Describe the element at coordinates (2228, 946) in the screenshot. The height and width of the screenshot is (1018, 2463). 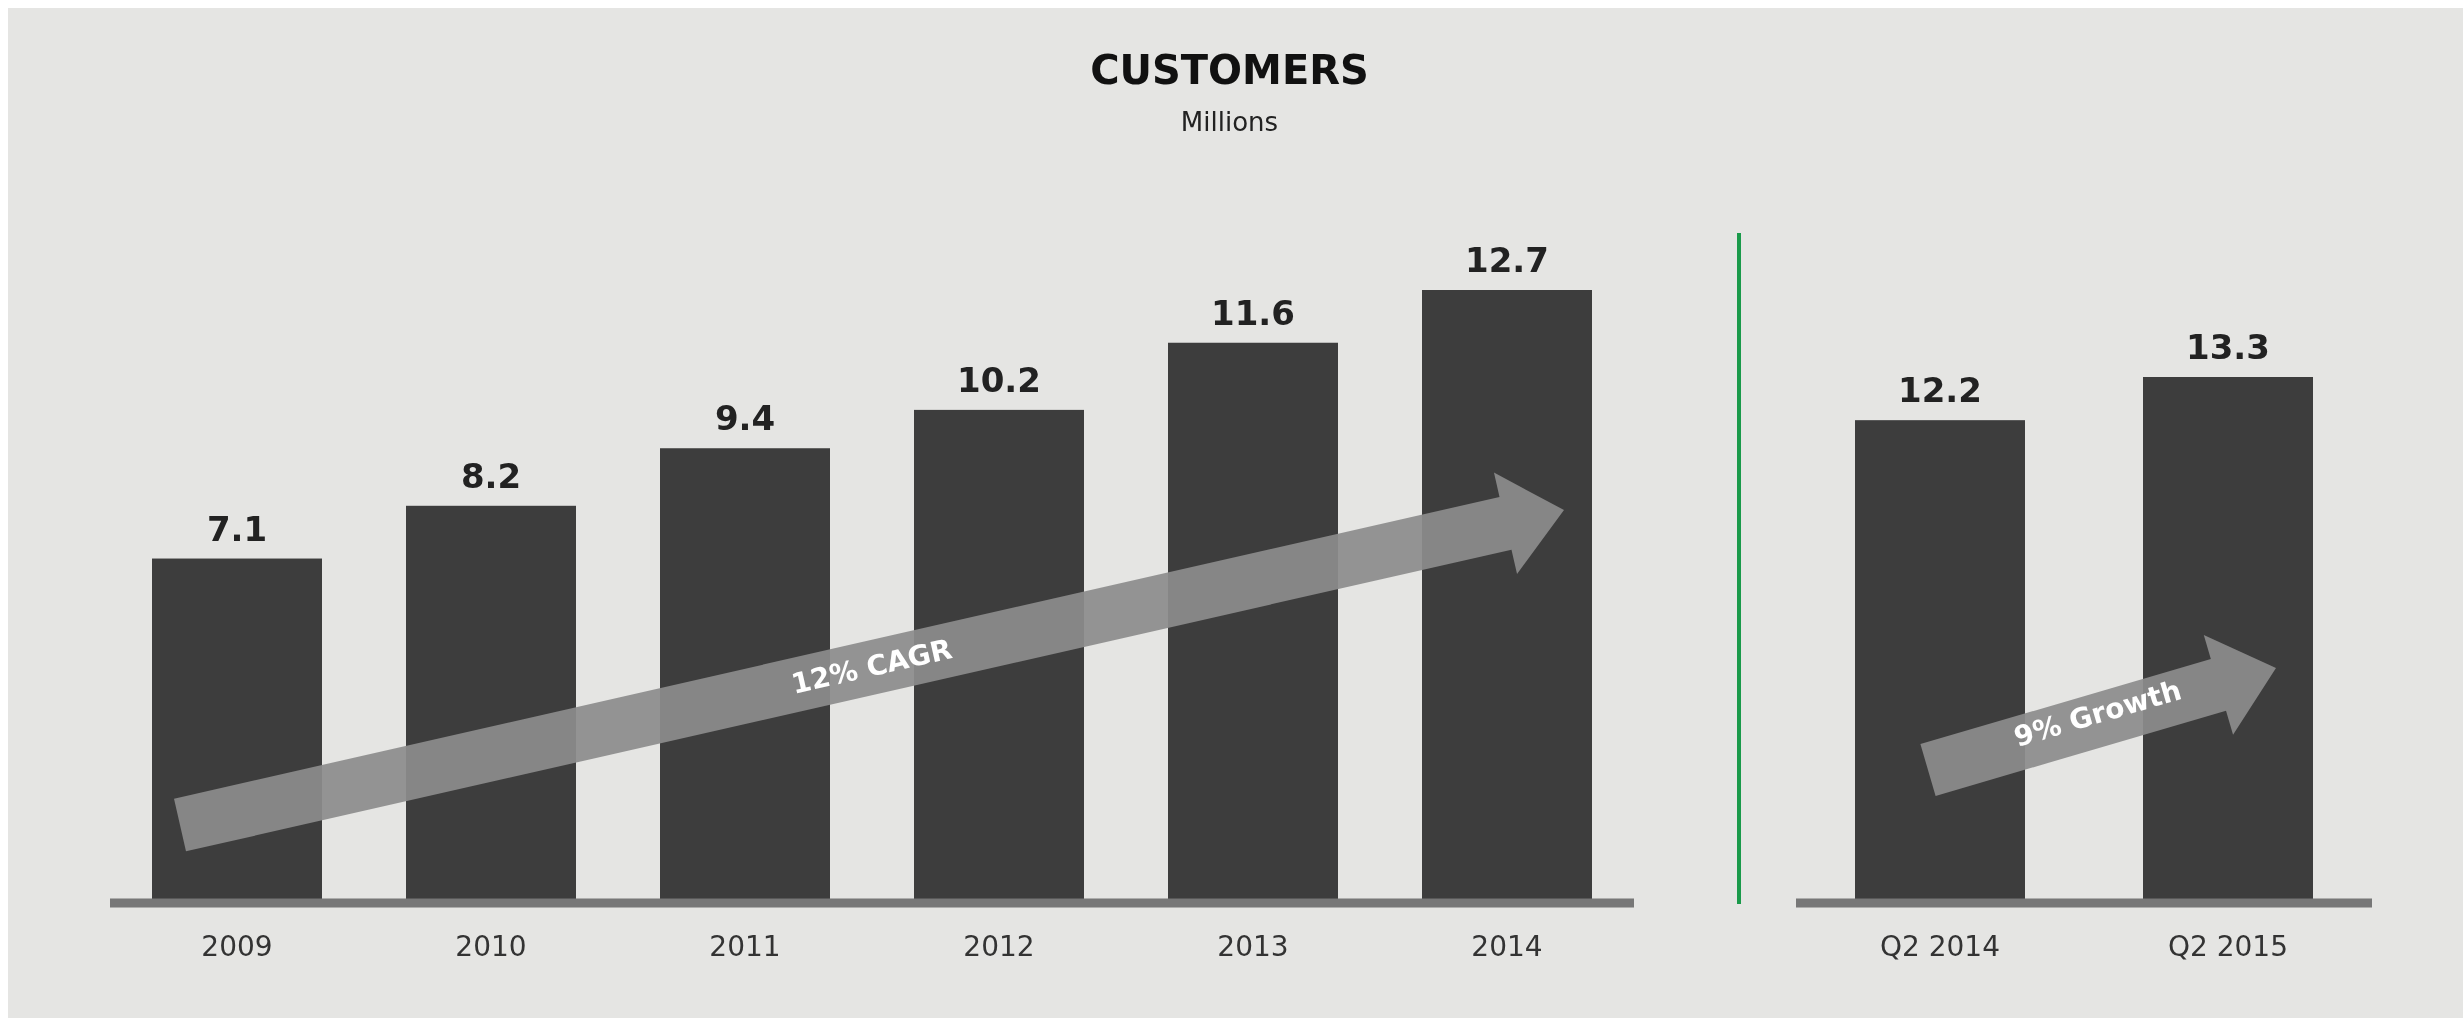
I see `x-tick-label: Q2 2015` at that location.